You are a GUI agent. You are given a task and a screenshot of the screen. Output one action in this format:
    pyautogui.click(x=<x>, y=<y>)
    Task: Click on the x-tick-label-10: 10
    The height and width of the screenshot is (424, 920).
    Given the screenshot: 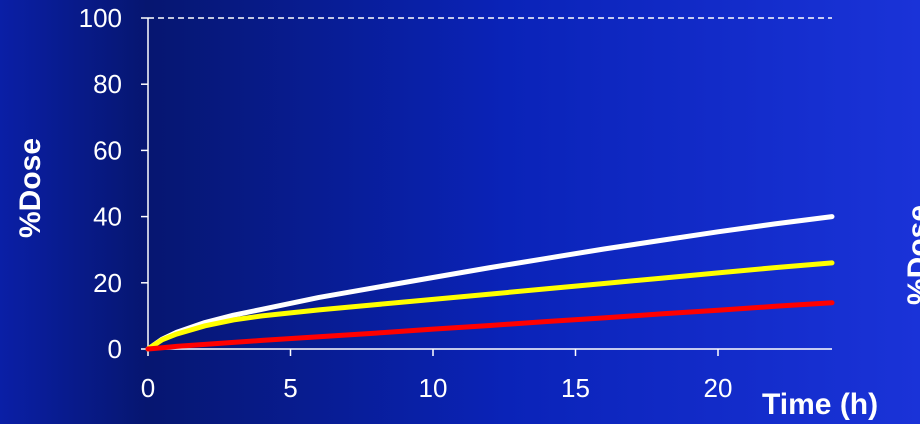 What is the action you would take?
    pyautogui.click(x=433, y=388)
    